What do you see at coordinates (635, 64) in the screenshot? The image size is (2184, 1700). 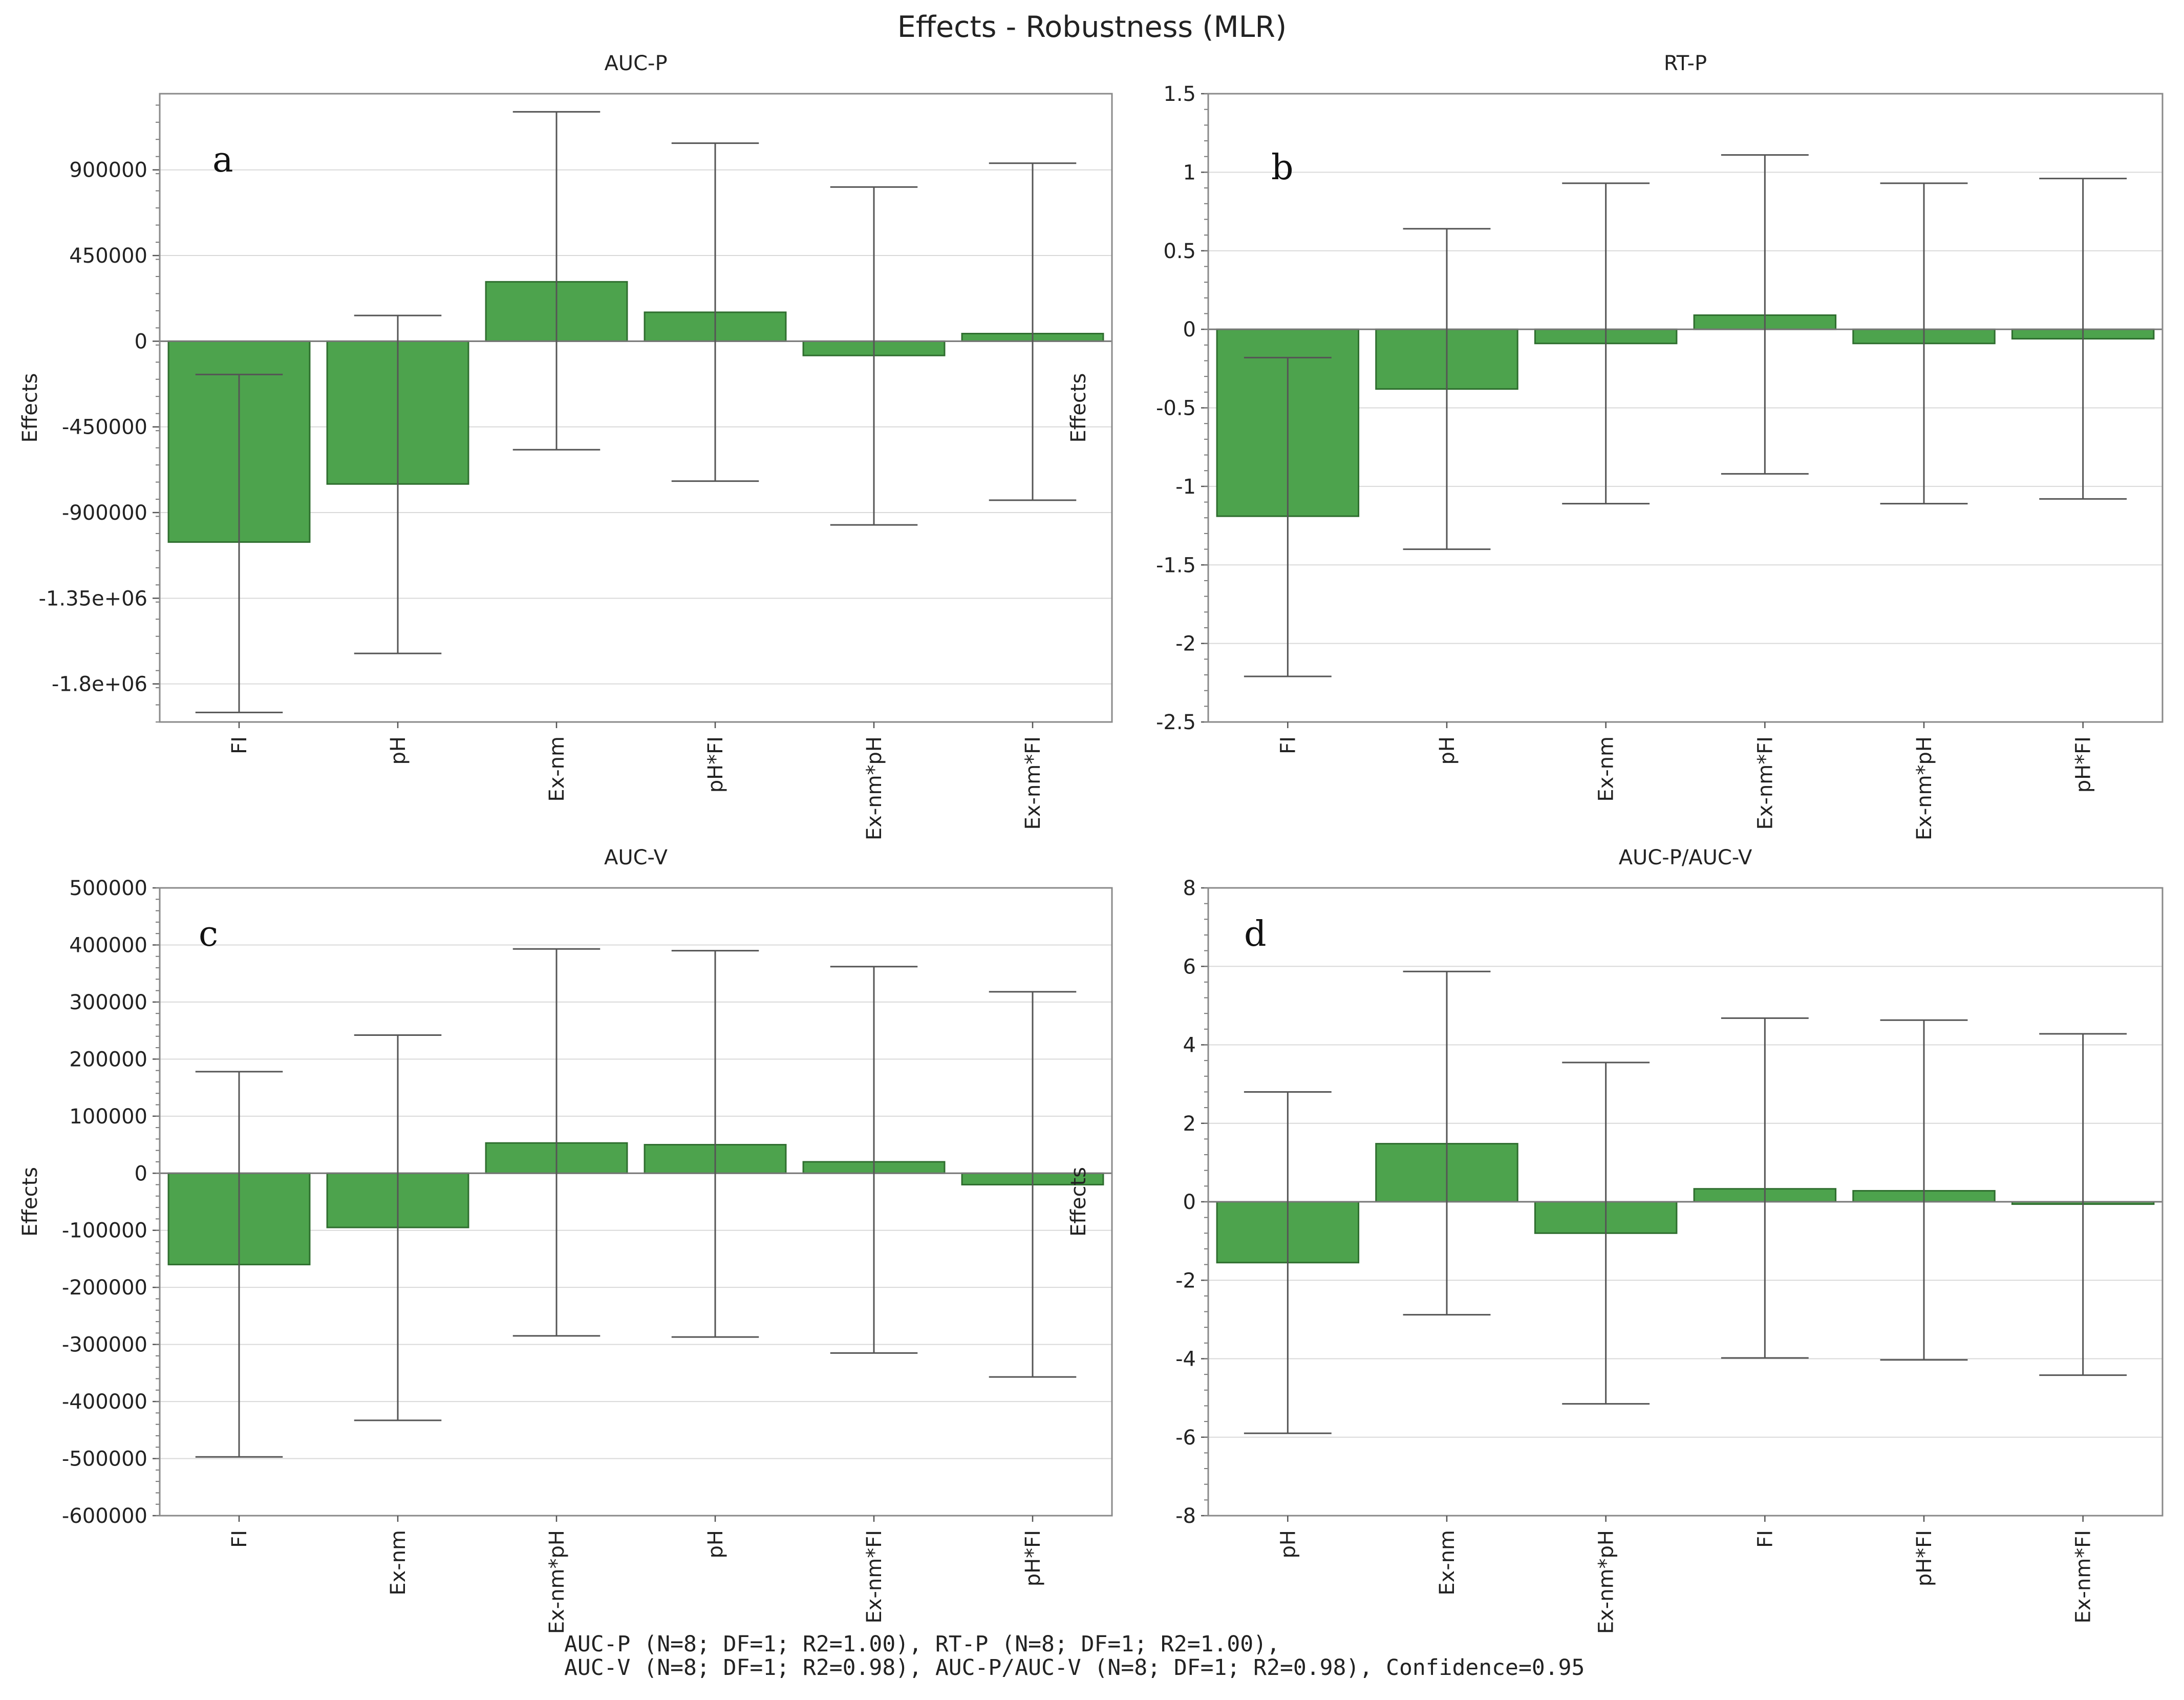 I see `panel-title: AUC-P` at bounding box center [635, 64].